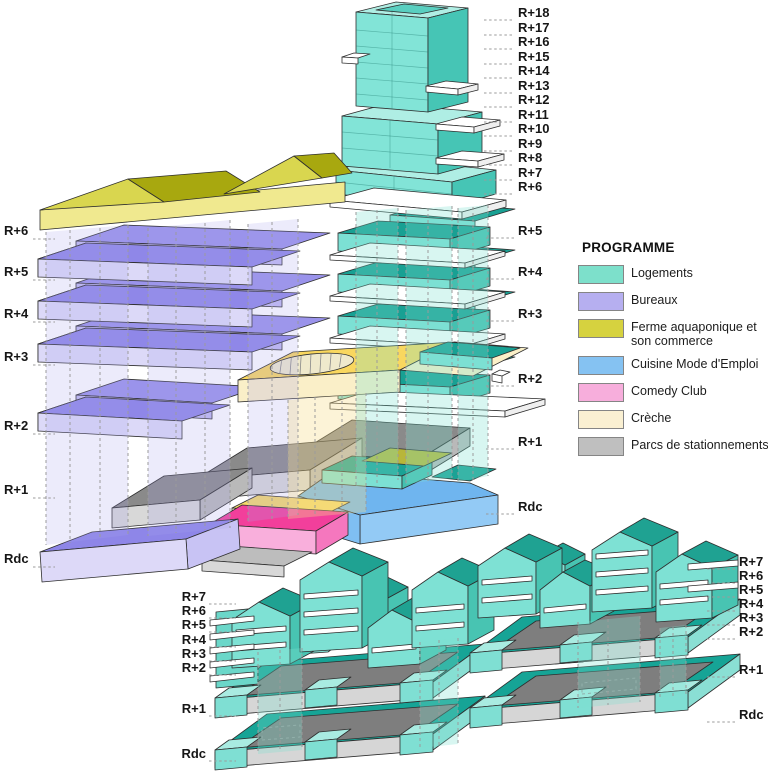  I want to click on floor-label-tower: R+14, so click(534, 70).